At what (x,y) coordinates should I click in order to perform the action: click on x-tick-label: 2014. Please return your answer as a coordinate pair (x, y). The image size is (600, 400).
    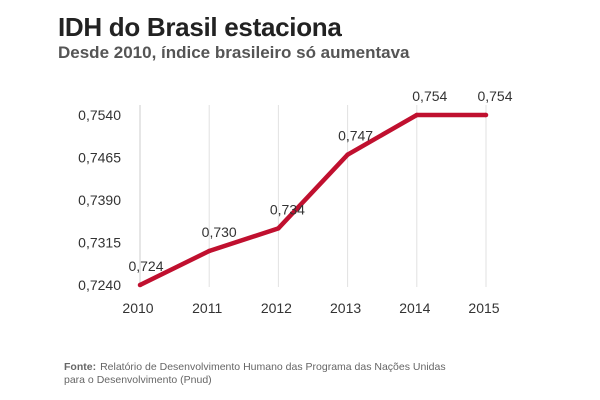
    Looking at the image, I should click on (414, 308).